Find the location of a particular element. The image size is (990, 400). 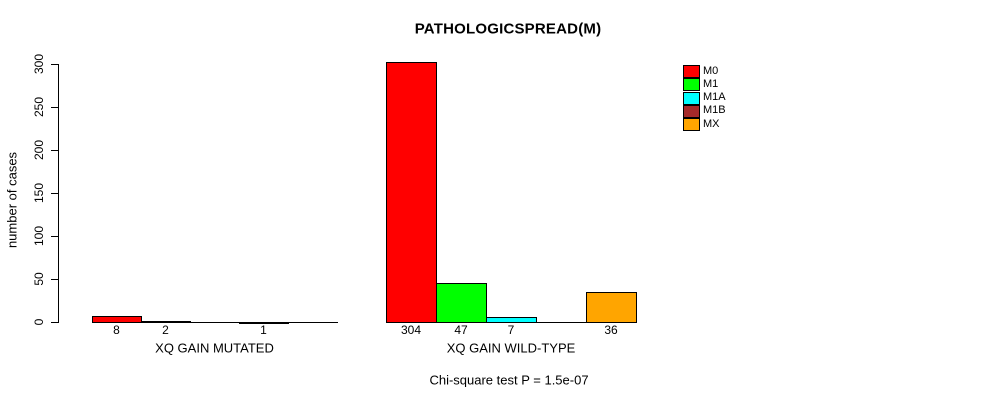

bar-mx is located at coordinates (611, 307).